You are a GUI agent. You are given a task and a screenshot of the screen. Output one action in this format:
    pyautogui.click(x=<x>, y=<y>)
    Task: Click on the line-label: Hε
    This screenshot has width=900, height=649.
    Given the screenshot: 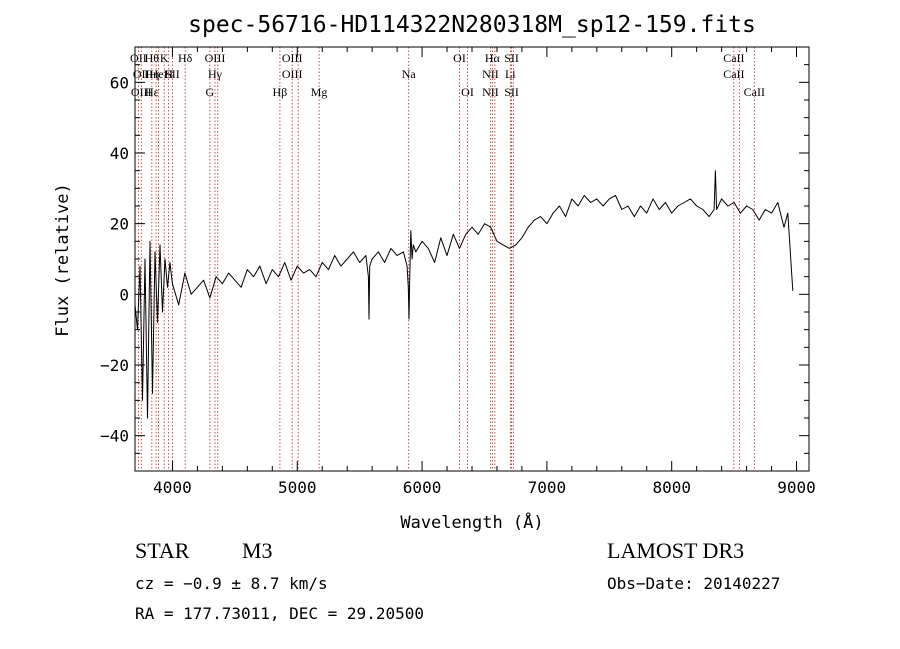 What is the action you would take?
    pyautogui.click(x=152, y=92)
    